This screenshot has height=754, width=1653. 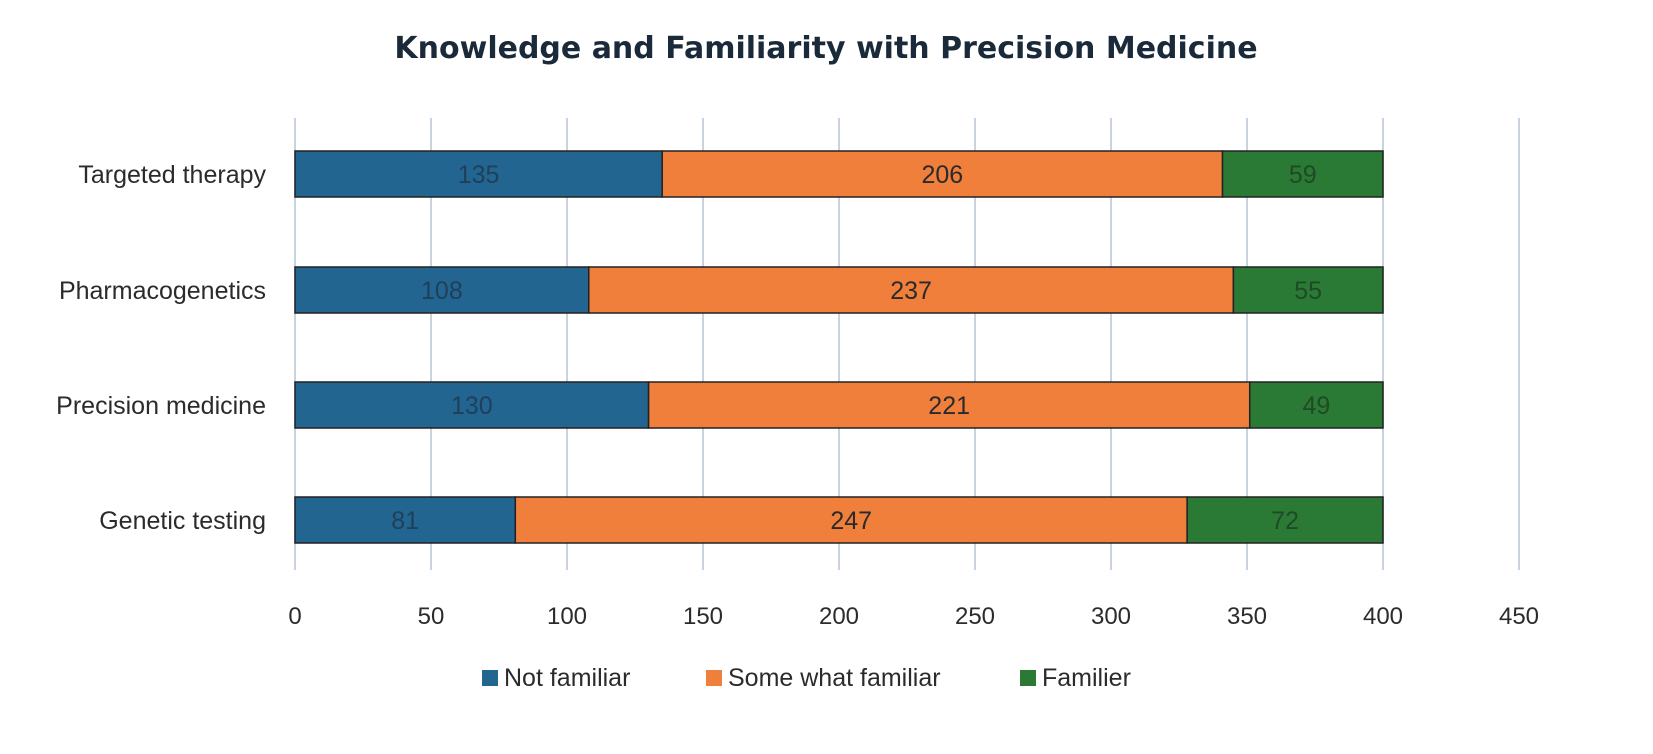 I want to click on legend-label-2: Familier, so click(x=1086, y=678).